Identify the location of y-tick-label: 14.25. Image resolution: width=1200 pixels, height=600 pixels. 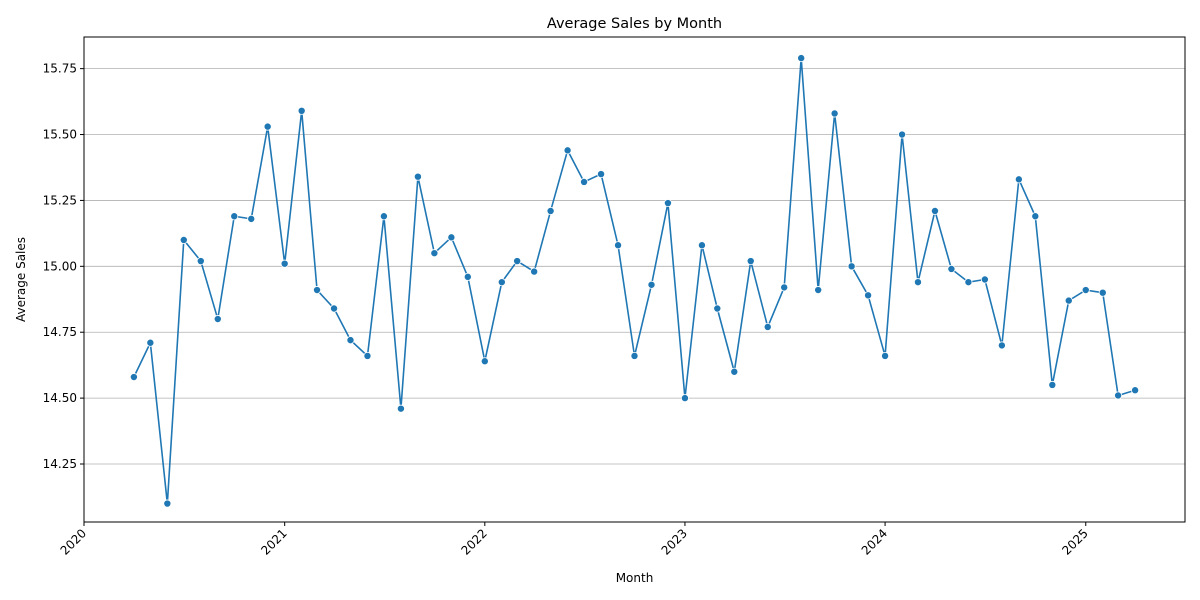
(60, 464).